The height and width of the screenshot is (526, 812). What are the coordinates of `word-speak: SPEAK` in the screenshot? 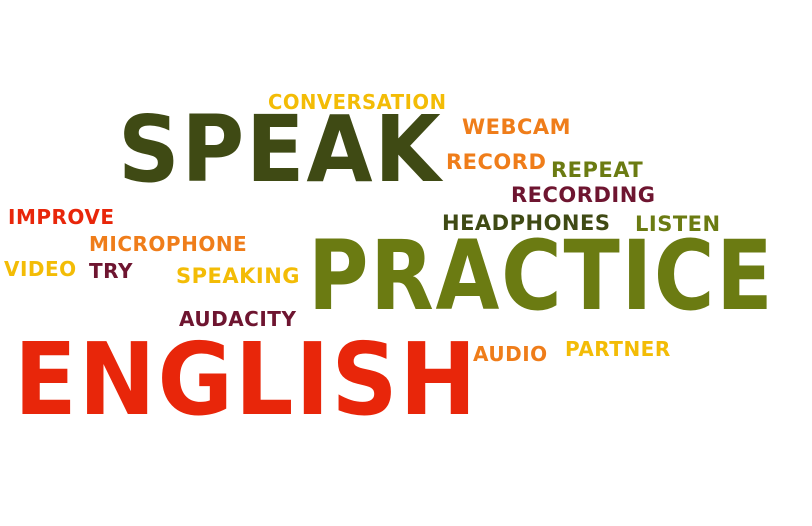 It's located at (280, 149).